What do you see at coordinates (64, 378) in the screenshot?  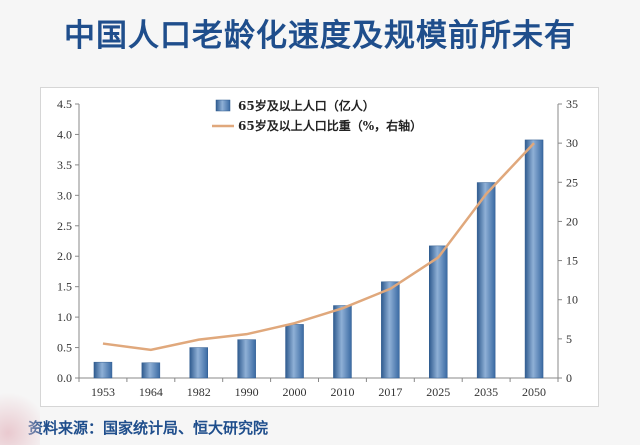 I see `left-tick-label: 0.0` at bounding box center [64, 378].